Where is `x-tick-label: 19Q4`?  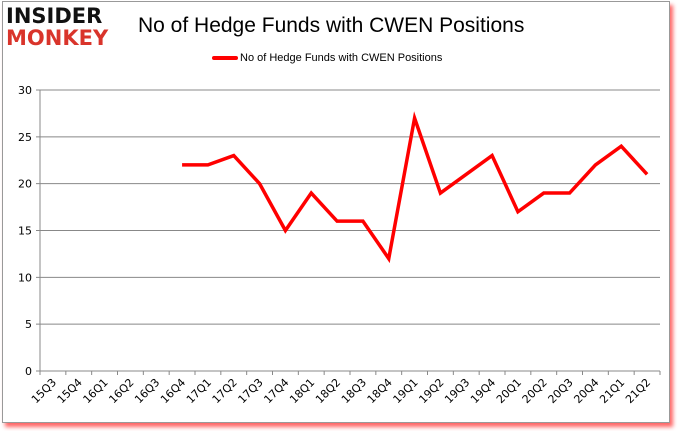
x-tick-label: 19Q4 is located at coordinates (483, 391).